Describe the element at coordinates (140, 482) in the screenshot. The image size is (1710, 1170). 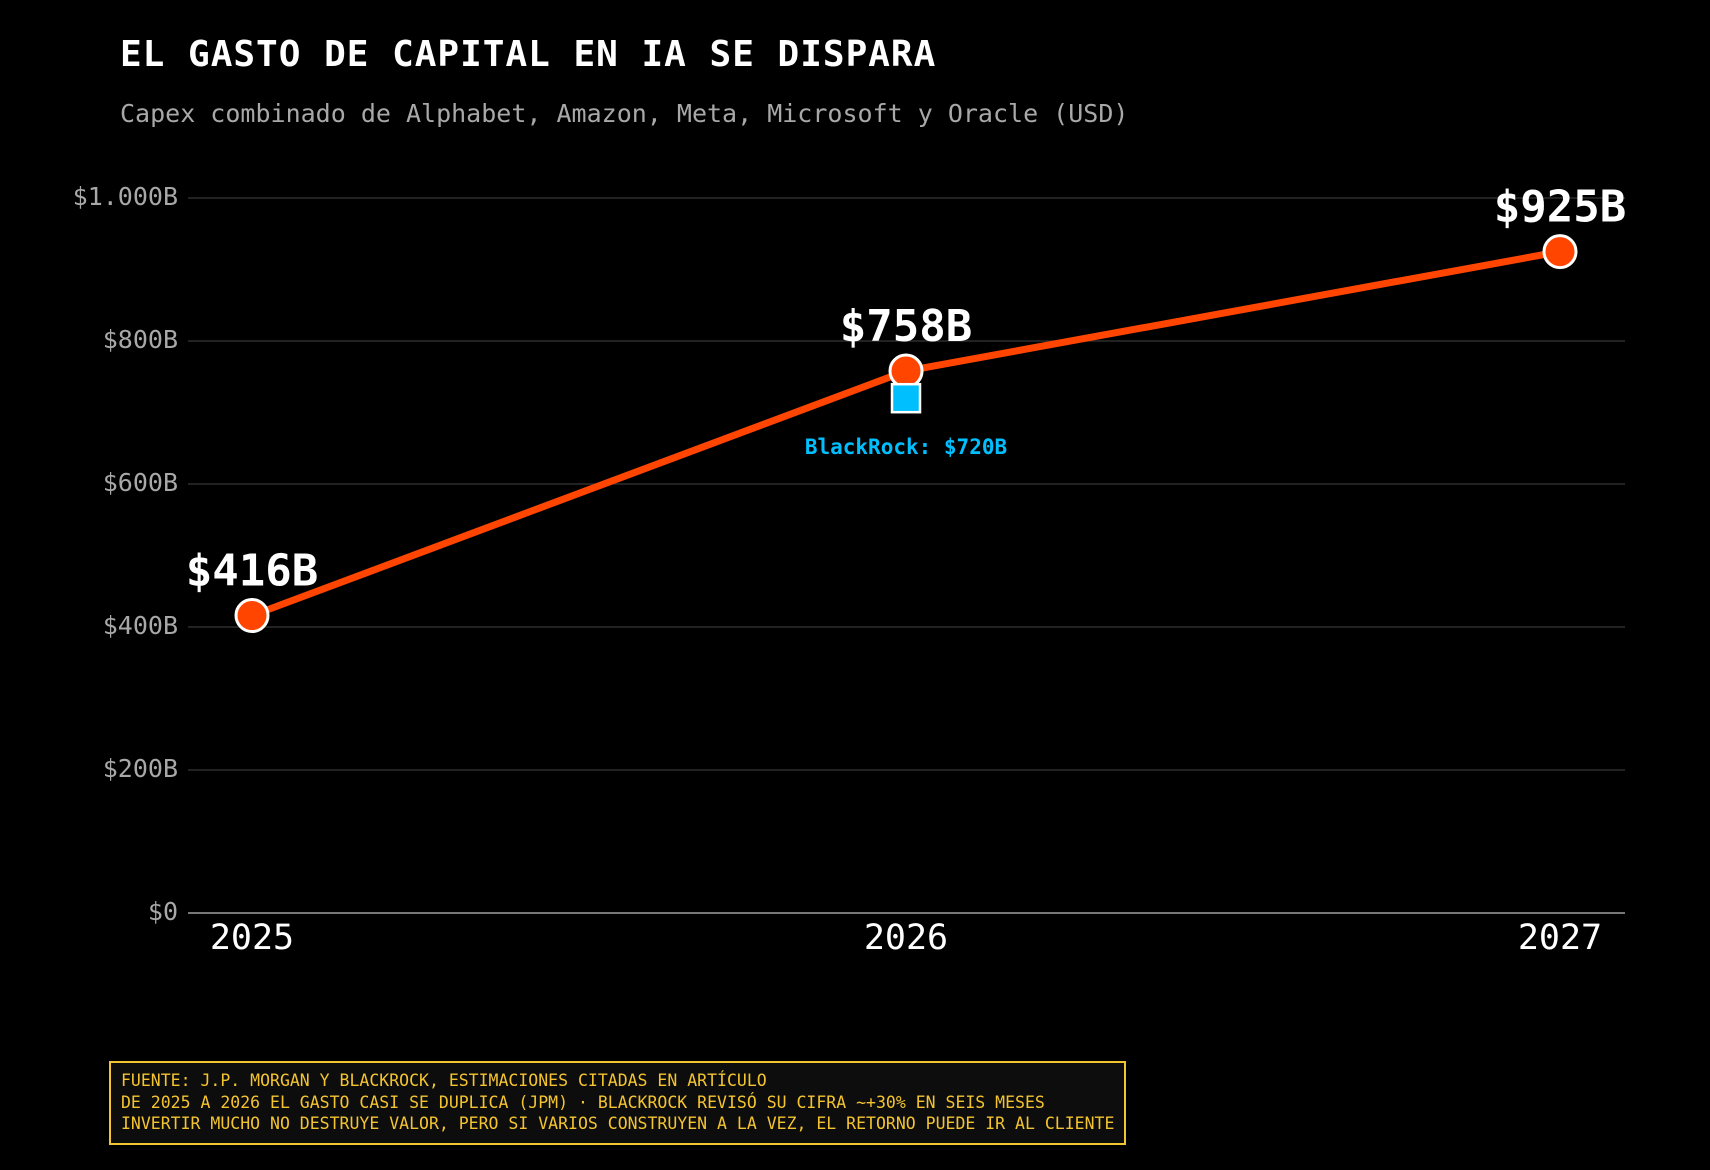
I see `y-tick-label: $600B` at that location.